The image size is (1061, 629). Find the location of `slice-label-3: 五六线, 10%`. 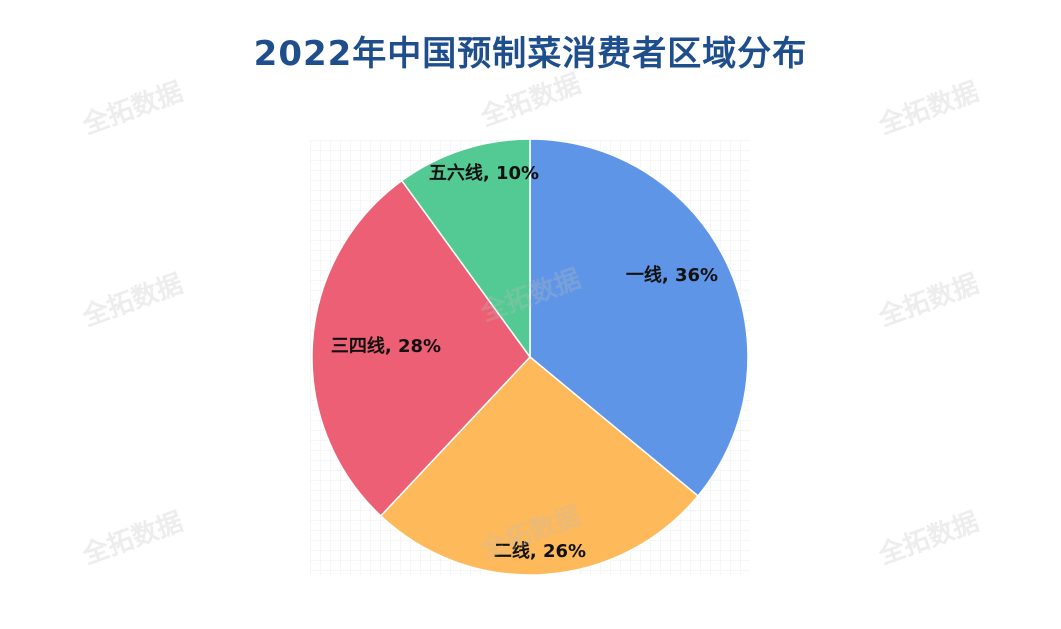

slice-label-3: 五六线, 10% is located at coordinates (484, 173).